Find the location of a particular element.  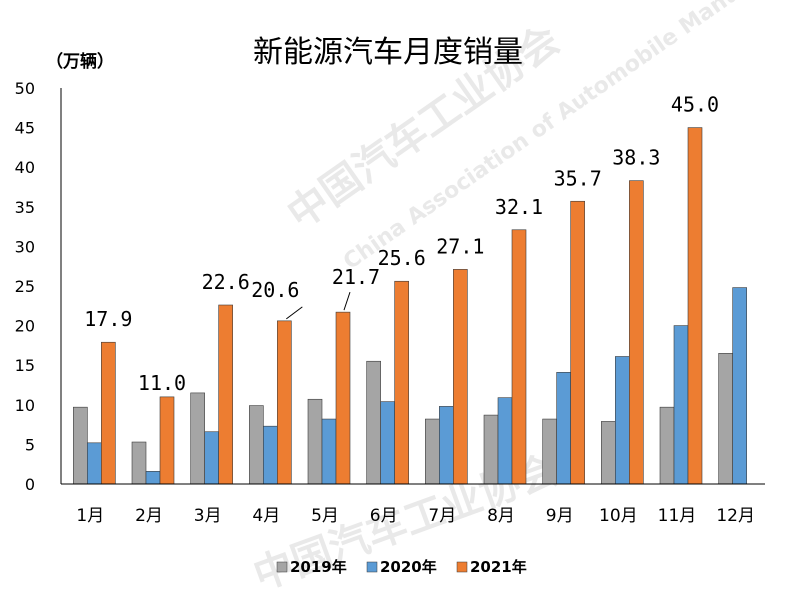

y-axis-ticks: 0 5 10 15 20 25 30 35 40 45 50 is located at coordinates (25, 286).